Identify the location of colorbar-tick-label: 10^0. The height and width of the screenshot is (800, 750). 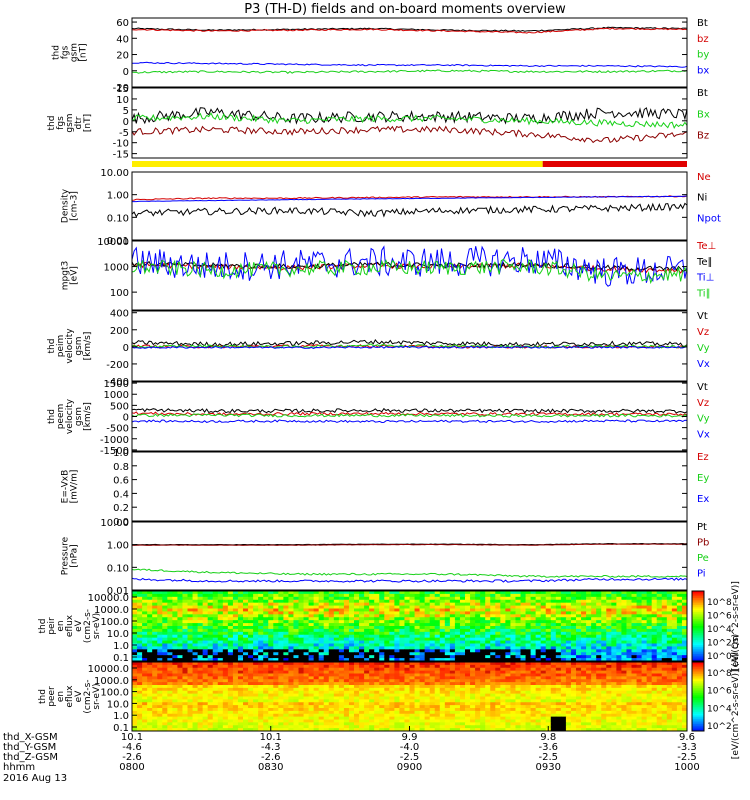
(719, 657).